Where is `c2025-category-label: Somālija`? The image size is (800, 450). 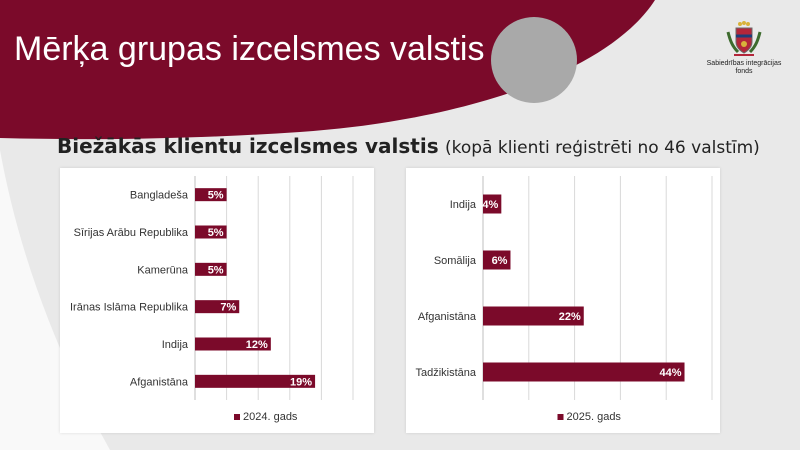
c2025-category-label: Somālija is located at coordinates (455, 261).